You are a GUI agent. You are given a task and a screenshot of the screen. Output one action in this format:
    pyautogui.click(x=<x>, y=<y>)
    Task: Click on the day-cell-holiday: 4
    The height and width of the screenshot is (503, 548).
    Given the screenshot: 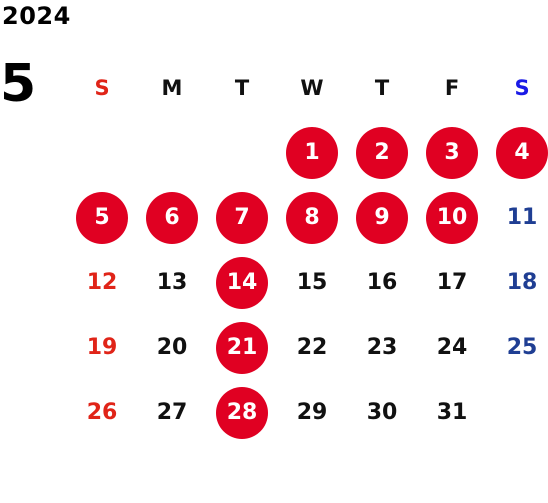 What is the action you would take?
    pyautogui.click(x=517, y=152)
    